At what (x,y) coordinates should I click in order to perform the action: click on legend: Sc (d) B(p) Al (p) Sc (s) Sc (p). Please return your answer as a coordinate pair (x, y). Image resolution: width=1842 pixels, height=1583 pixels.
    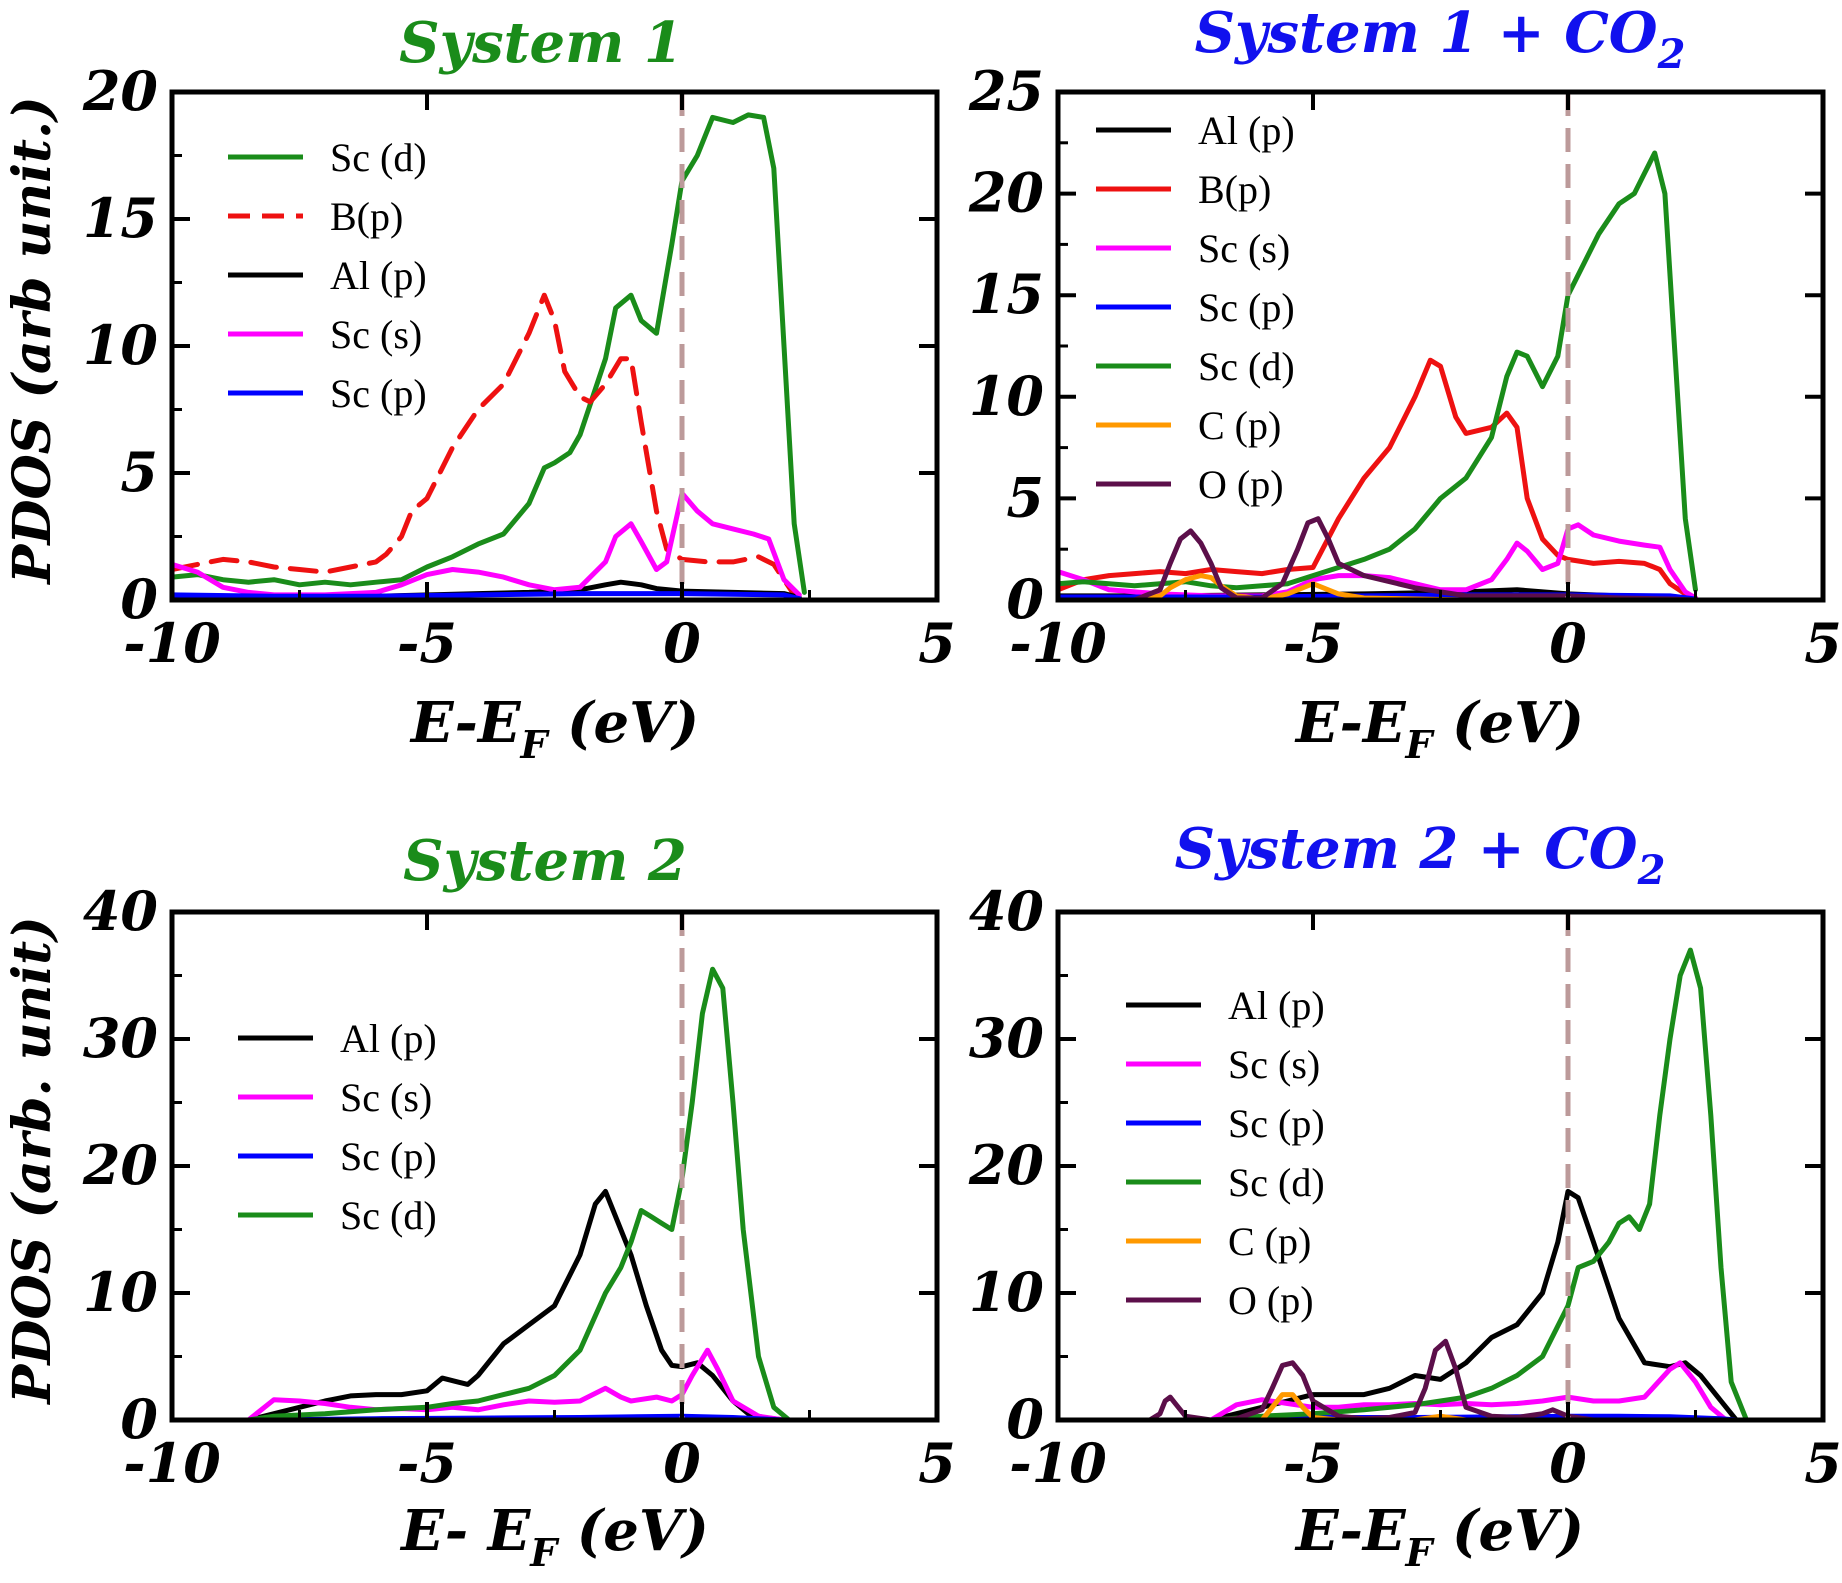
    Looking at the image, I should click on (327, 275).